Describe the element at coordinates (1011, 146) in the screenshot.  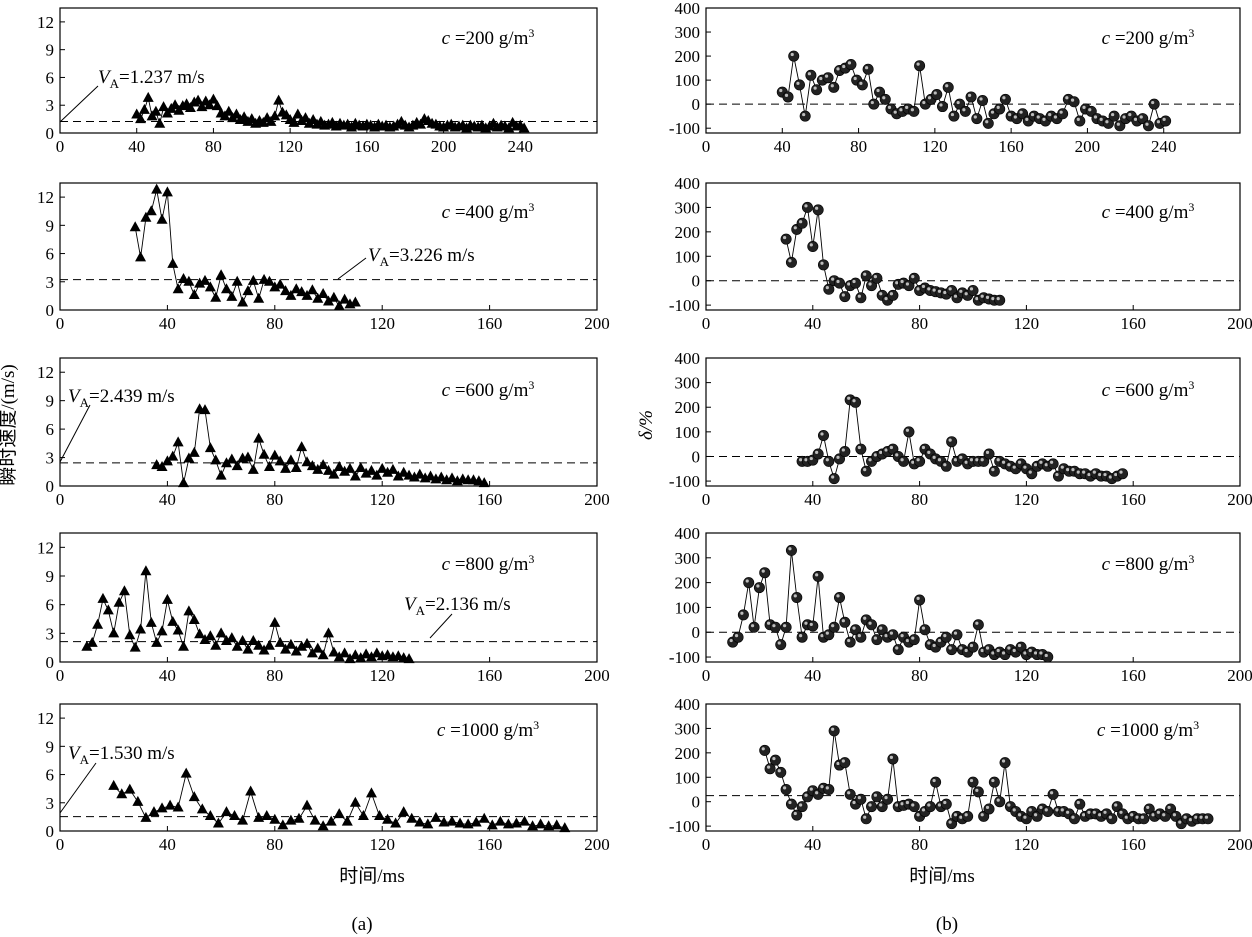
I see `x-tick-label: 160` at that location.